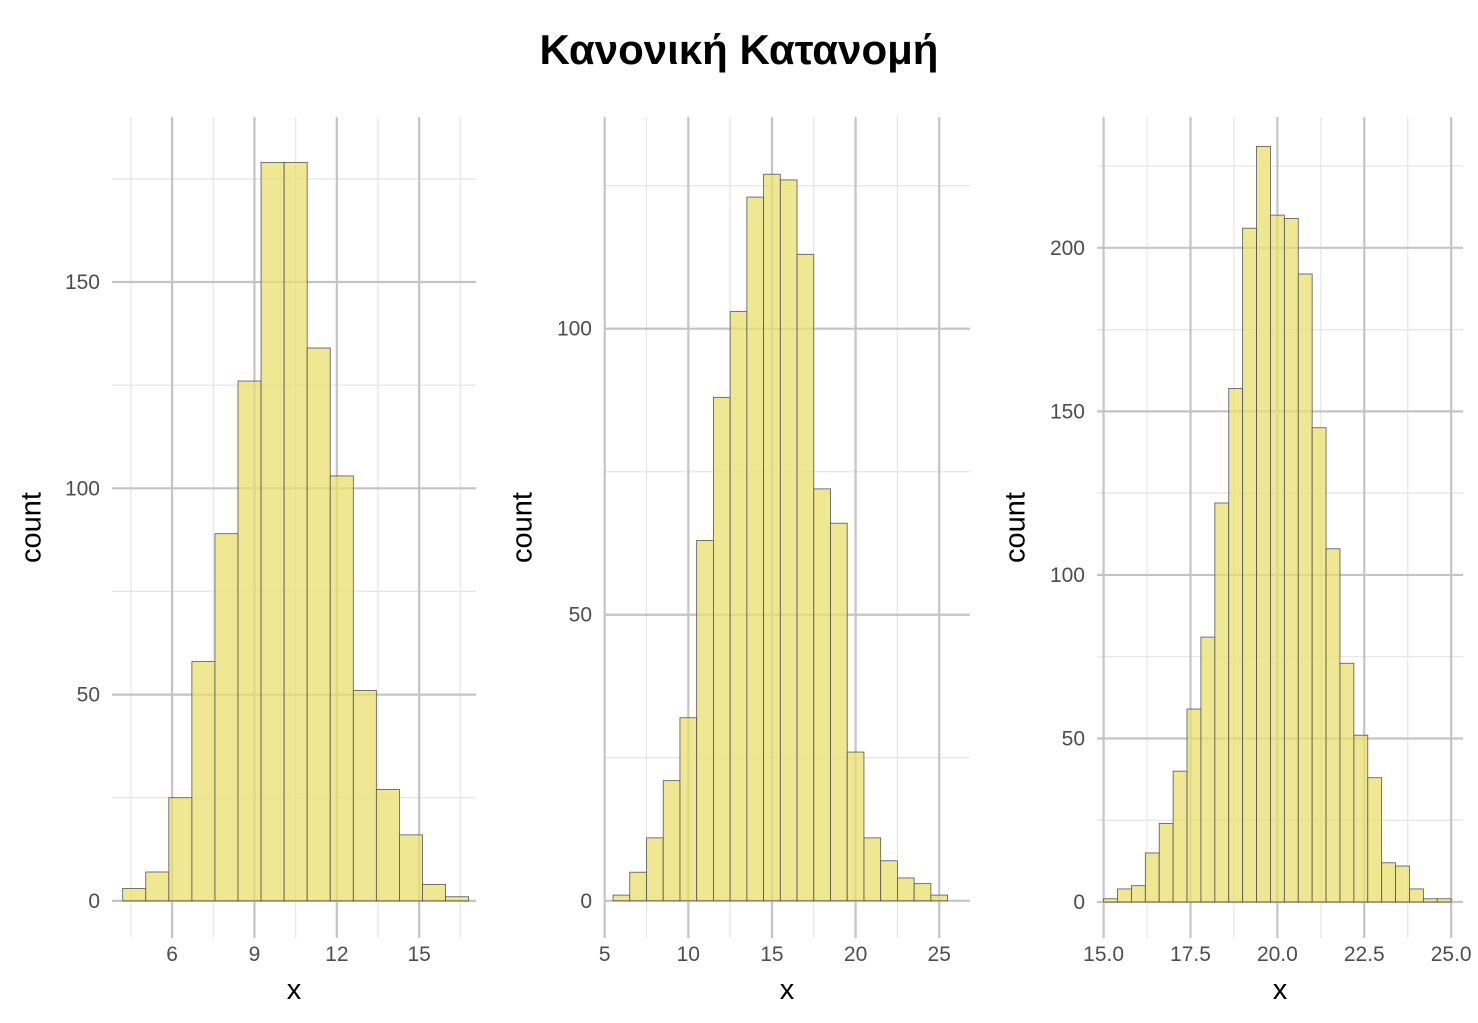 This screenshot has width=1478, height=1023. What do you see at coordinates (739, 49) in the screenshot?
I see `chart-title: Κανονική Κατανομή` at bounding box center [739, 49].